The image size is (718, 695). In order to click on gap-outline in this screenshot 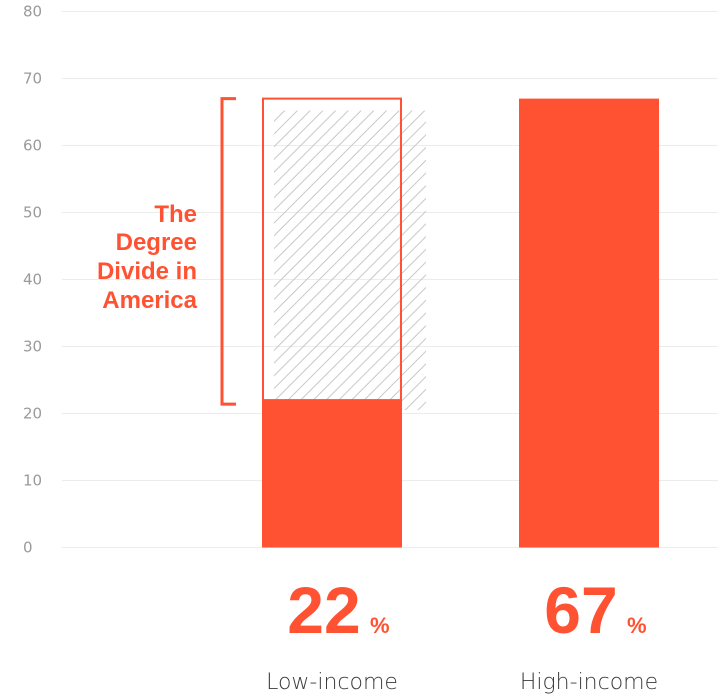, I will do `click(332, 249)`.